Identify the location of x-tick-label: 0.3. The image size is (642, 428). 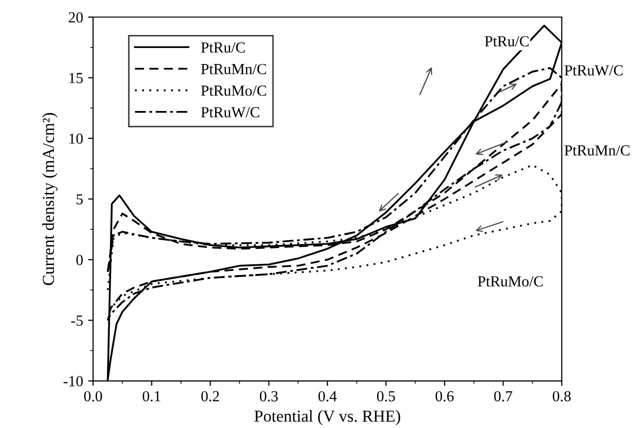
(269, 396).